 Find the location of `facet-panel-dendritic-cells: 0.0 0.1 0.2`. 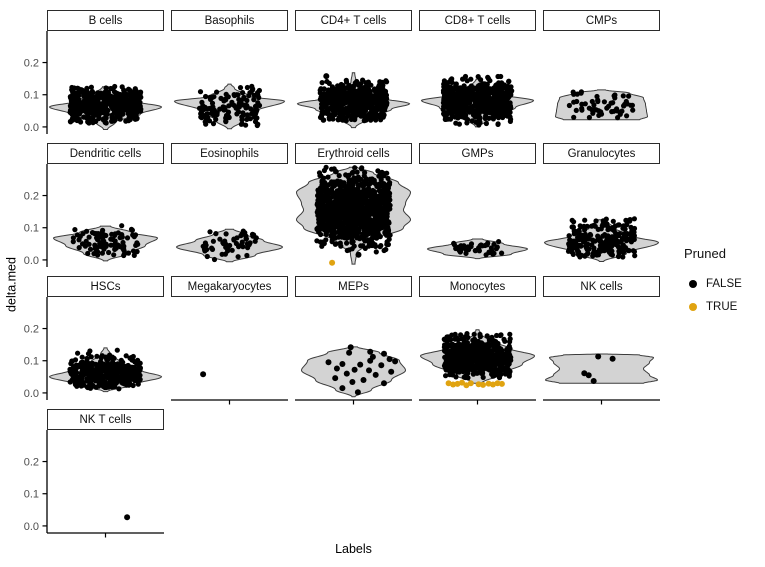

facet-panel-dendritic-cells: 0.0 0.1 0.2 is located at coordinates (91, 215).